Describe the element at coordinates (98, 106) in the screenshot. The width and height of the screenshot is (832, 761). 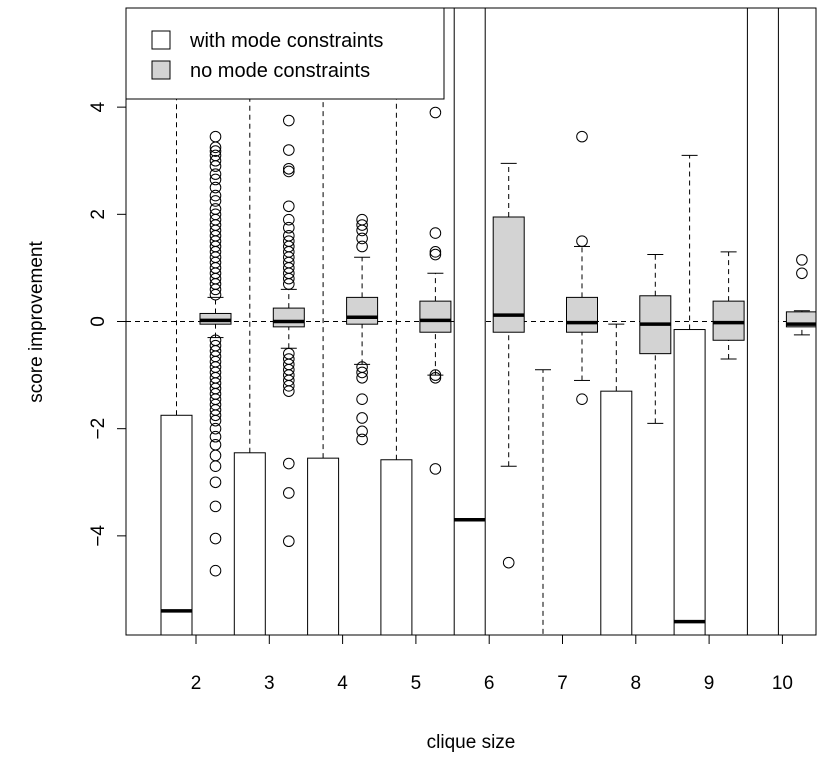
I see `y-tick-label-4: 4` at that location.